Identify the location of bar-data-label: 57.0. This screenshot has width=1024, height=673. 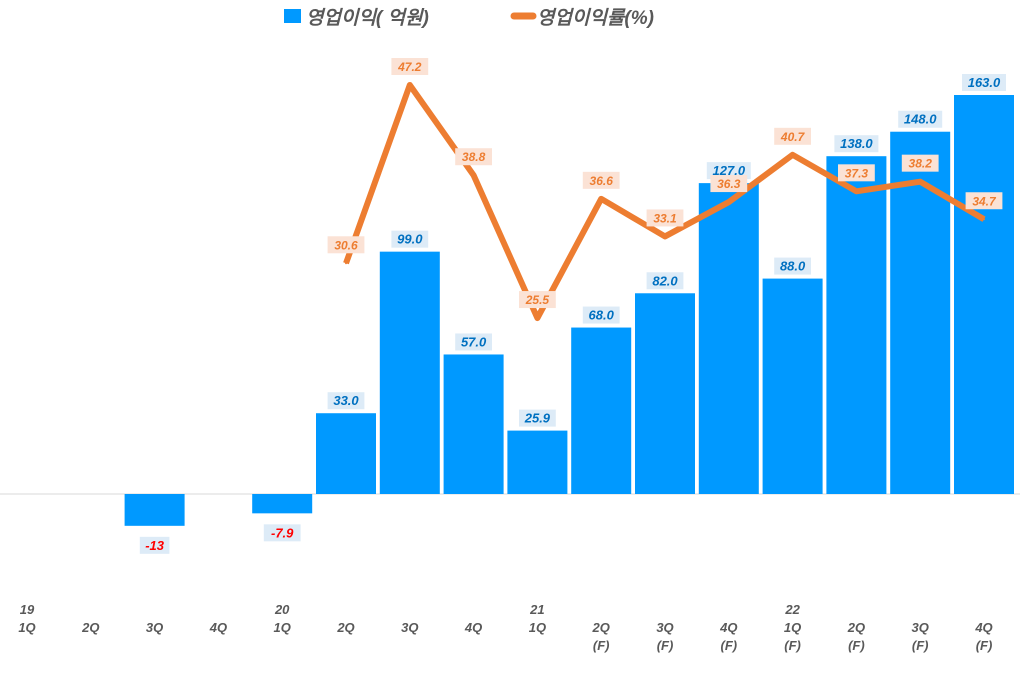
(474, 341).